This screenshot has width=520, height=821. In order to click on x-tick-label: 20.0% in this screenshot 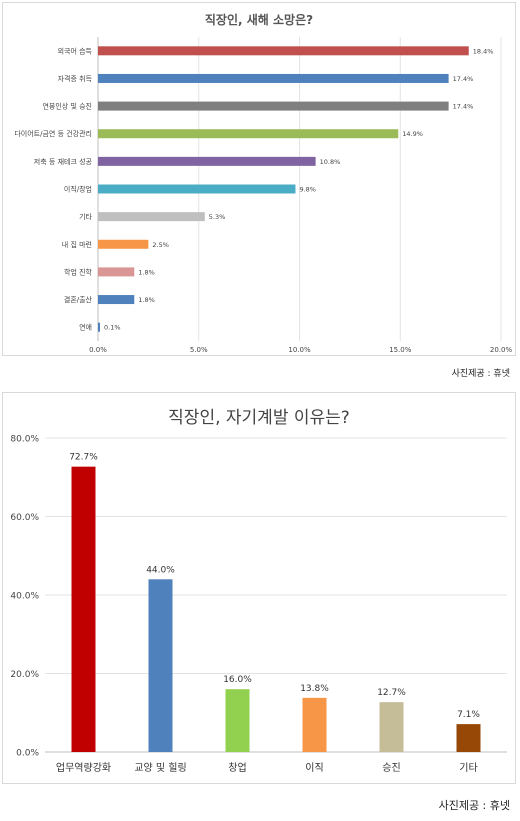, I will do `click(501, 350)`.